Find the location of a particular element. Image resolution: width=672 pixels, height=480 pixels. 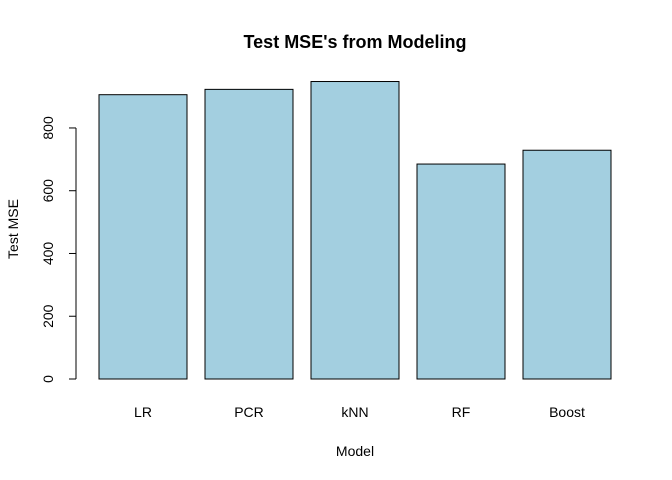

bar-lr is located at coordinates (143, 237).